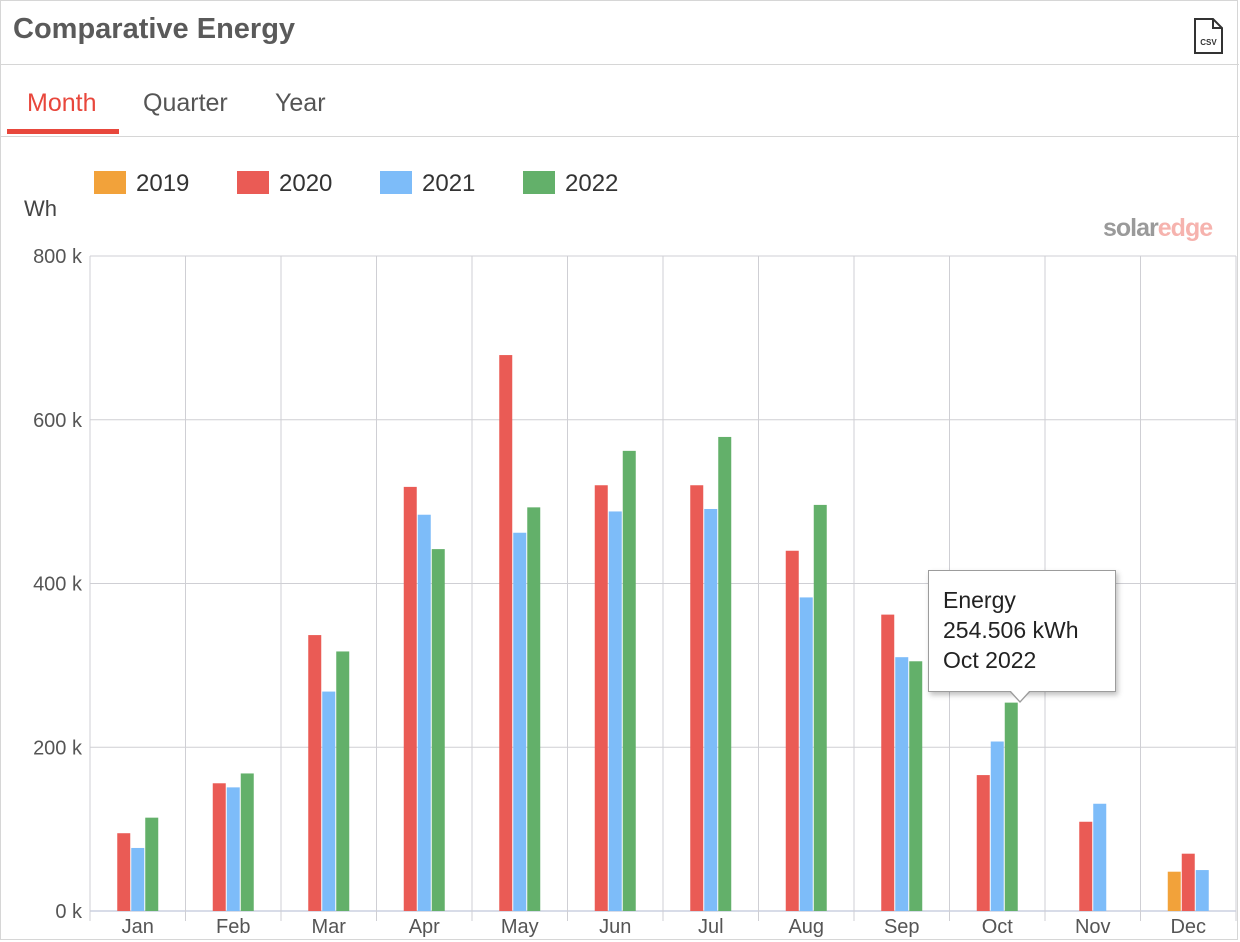 This screenshot has width=1240, height=942. I want to click on bar-feb-2021, so click(233, 849).